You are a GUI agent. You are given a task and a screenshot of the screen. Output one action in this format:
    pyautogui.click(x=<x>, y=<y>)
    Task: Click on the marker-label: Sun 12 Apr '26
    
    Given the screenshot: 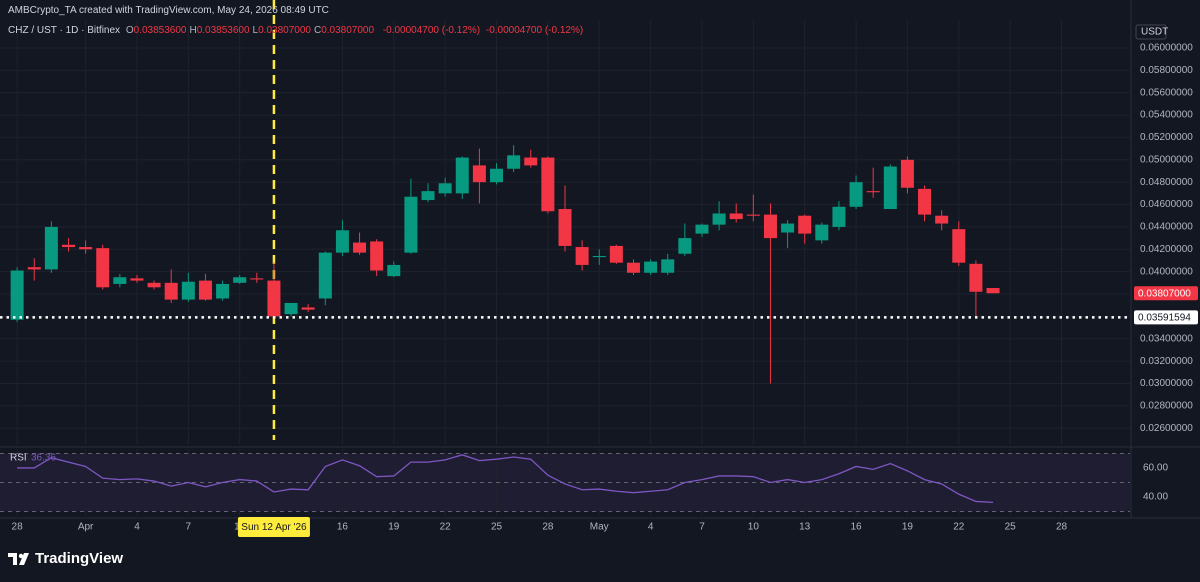 What is the action you would take?
    pyautogui.click(x=274, y=527)
    